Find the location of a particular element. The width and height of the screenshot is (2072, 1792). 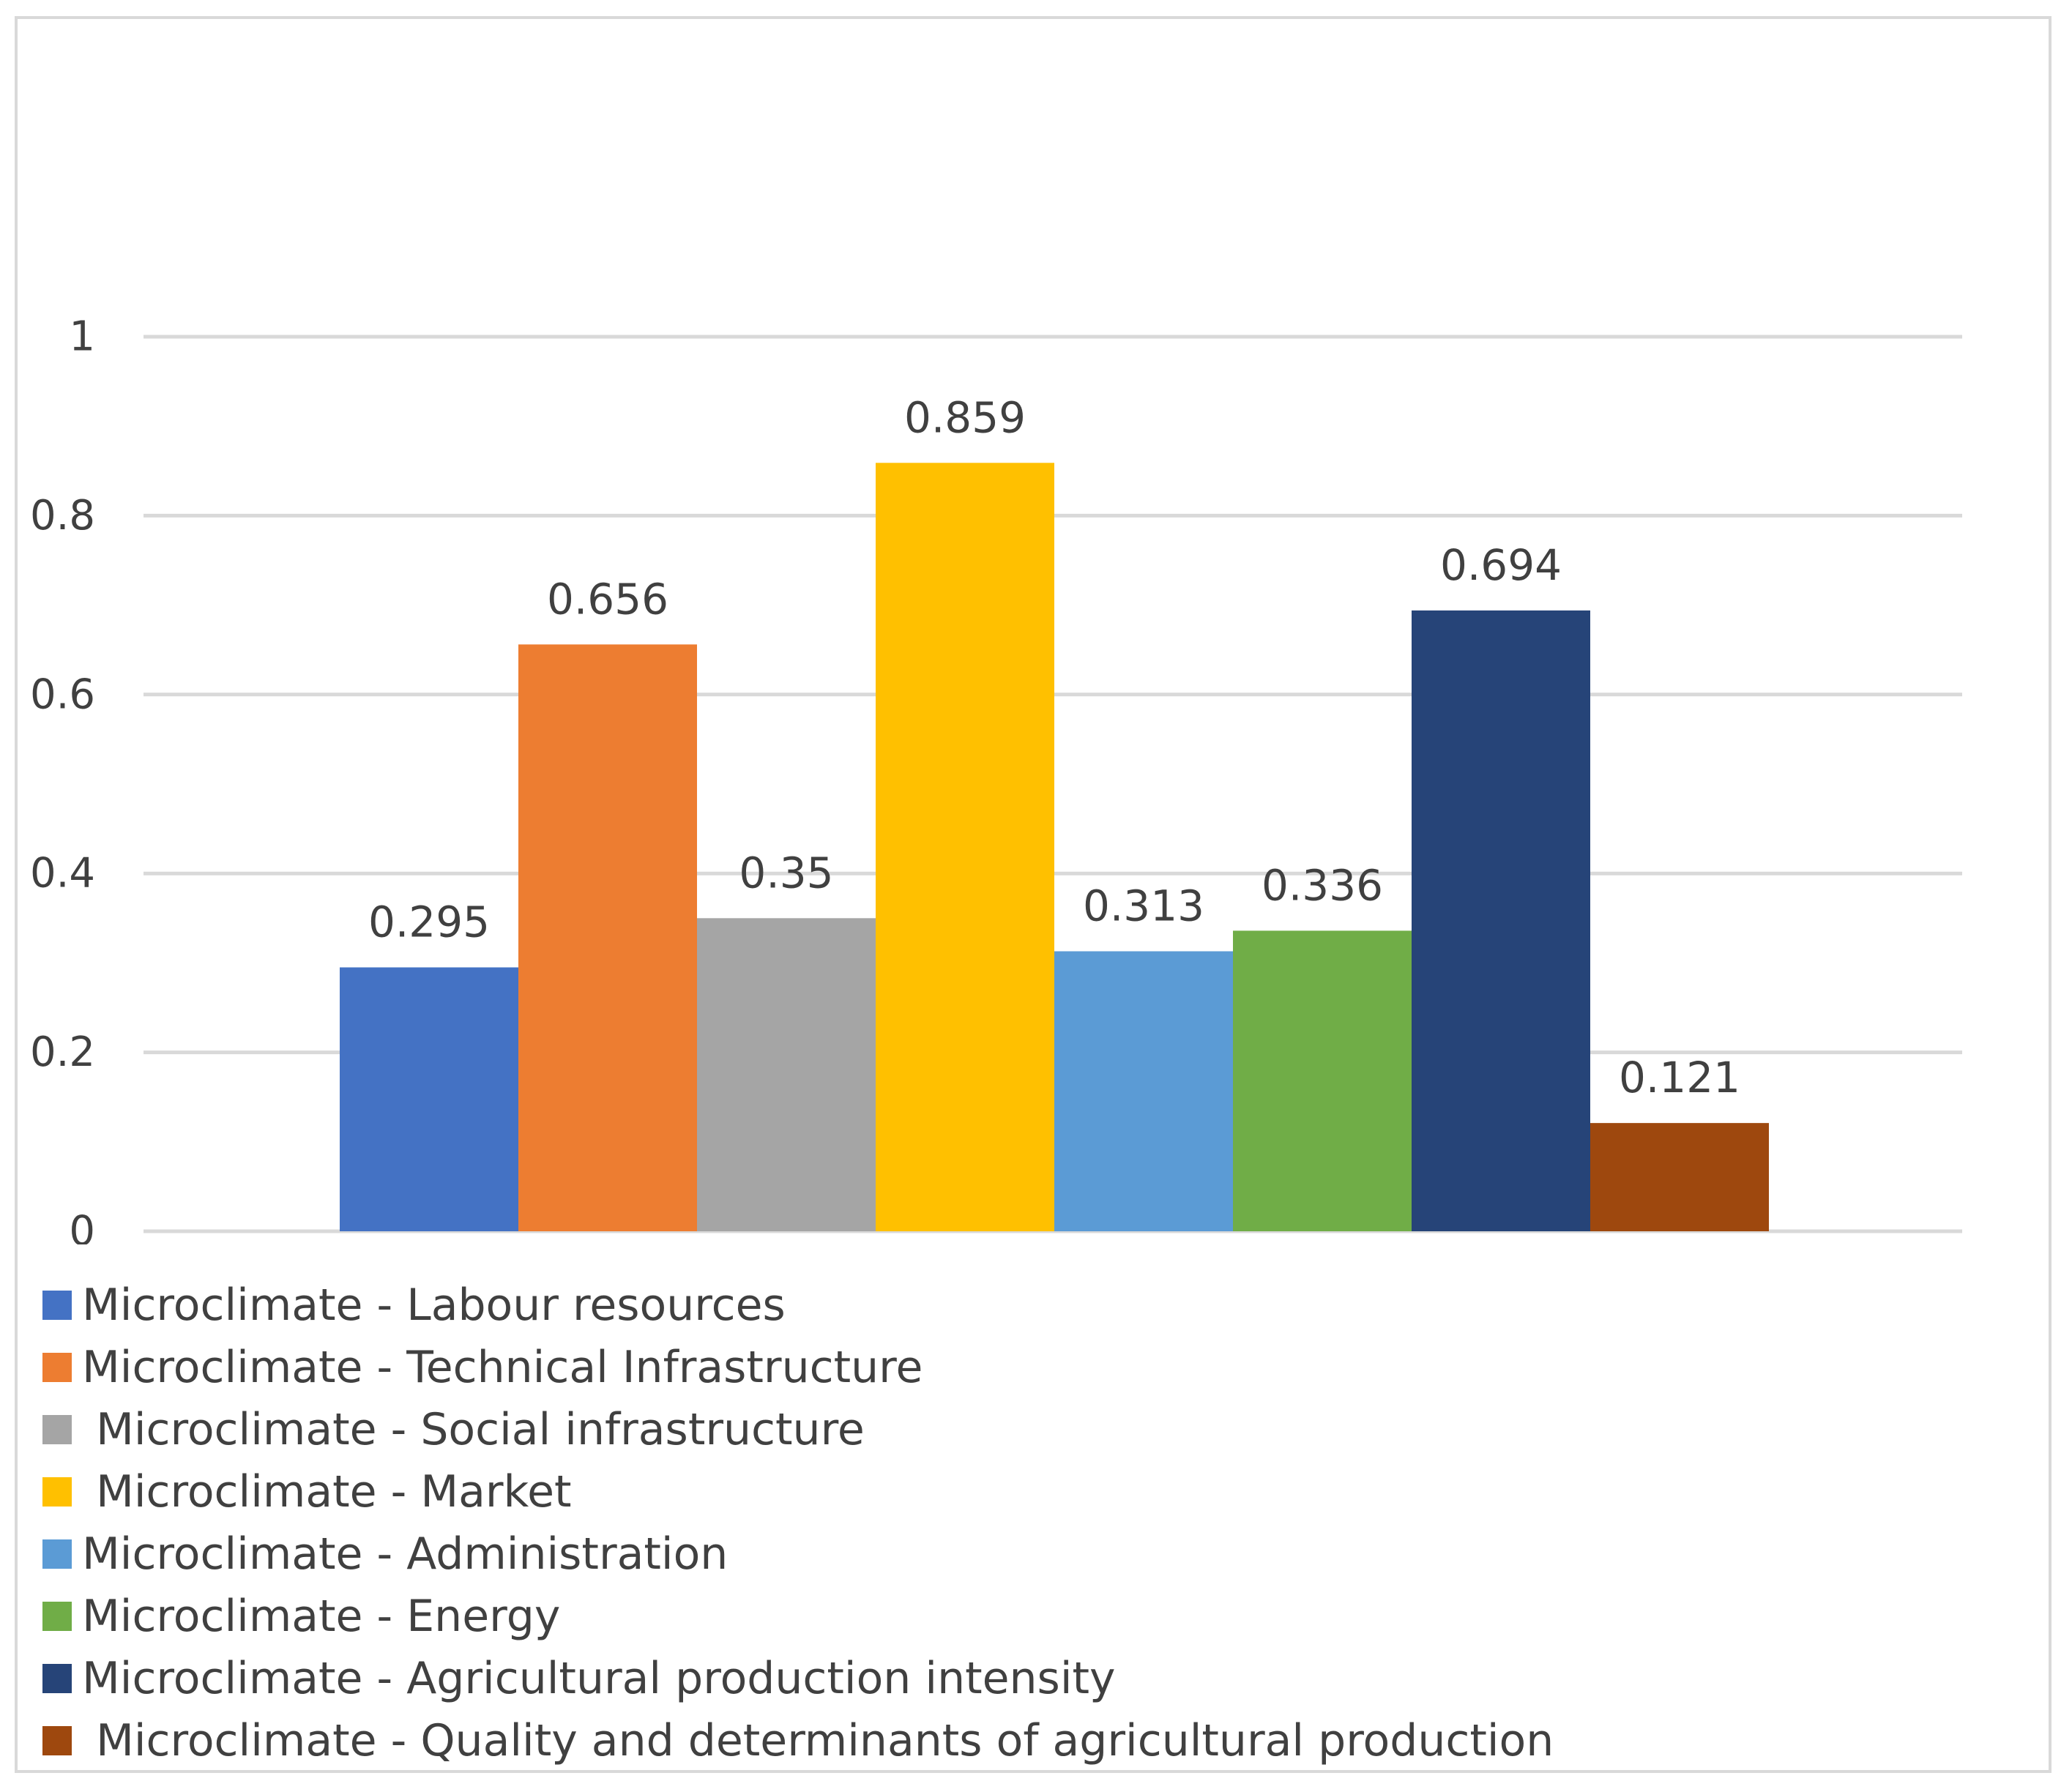

legend-item-6: Microclimate - Energy is located at coordinates (798, 1616).